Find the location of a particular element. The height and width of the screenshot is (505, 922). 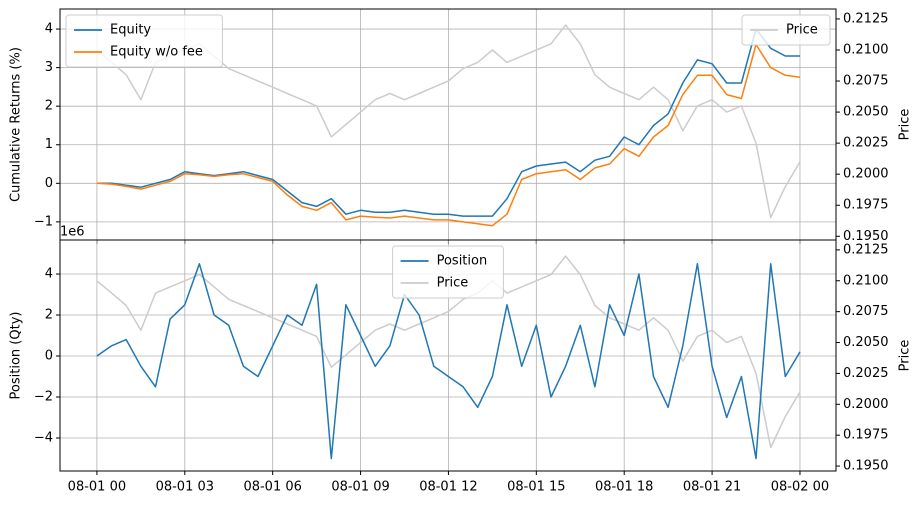

legend: Equity Equity w/o fee is located at coordinates (144, 41).